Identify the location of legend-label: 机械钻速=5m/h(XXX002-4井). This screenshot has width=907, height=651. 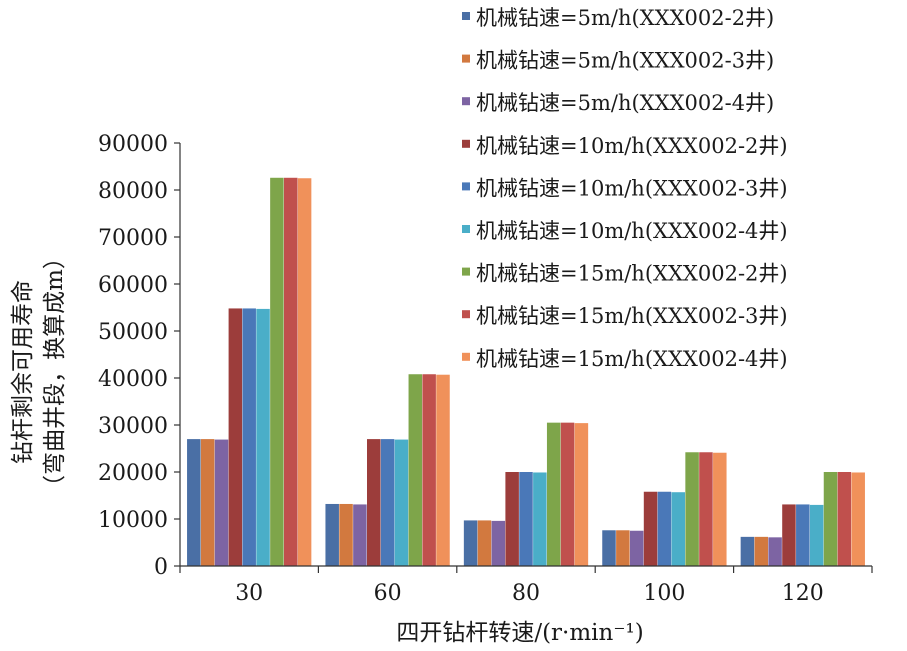
(625, 103).